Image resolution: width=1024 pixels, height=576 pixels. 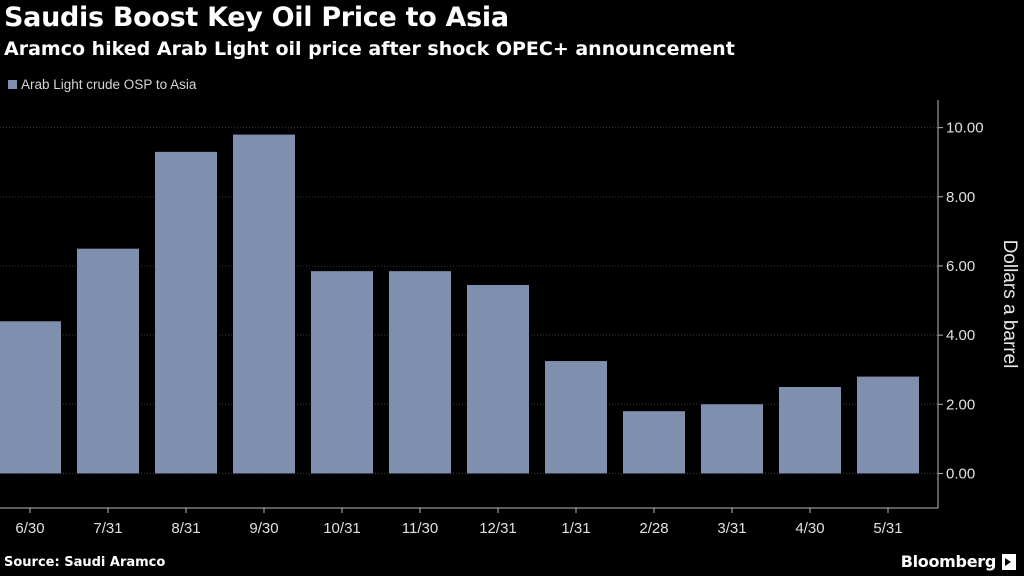 I want to click on x-tick-label: 5/31, so click(x=887, y=528).